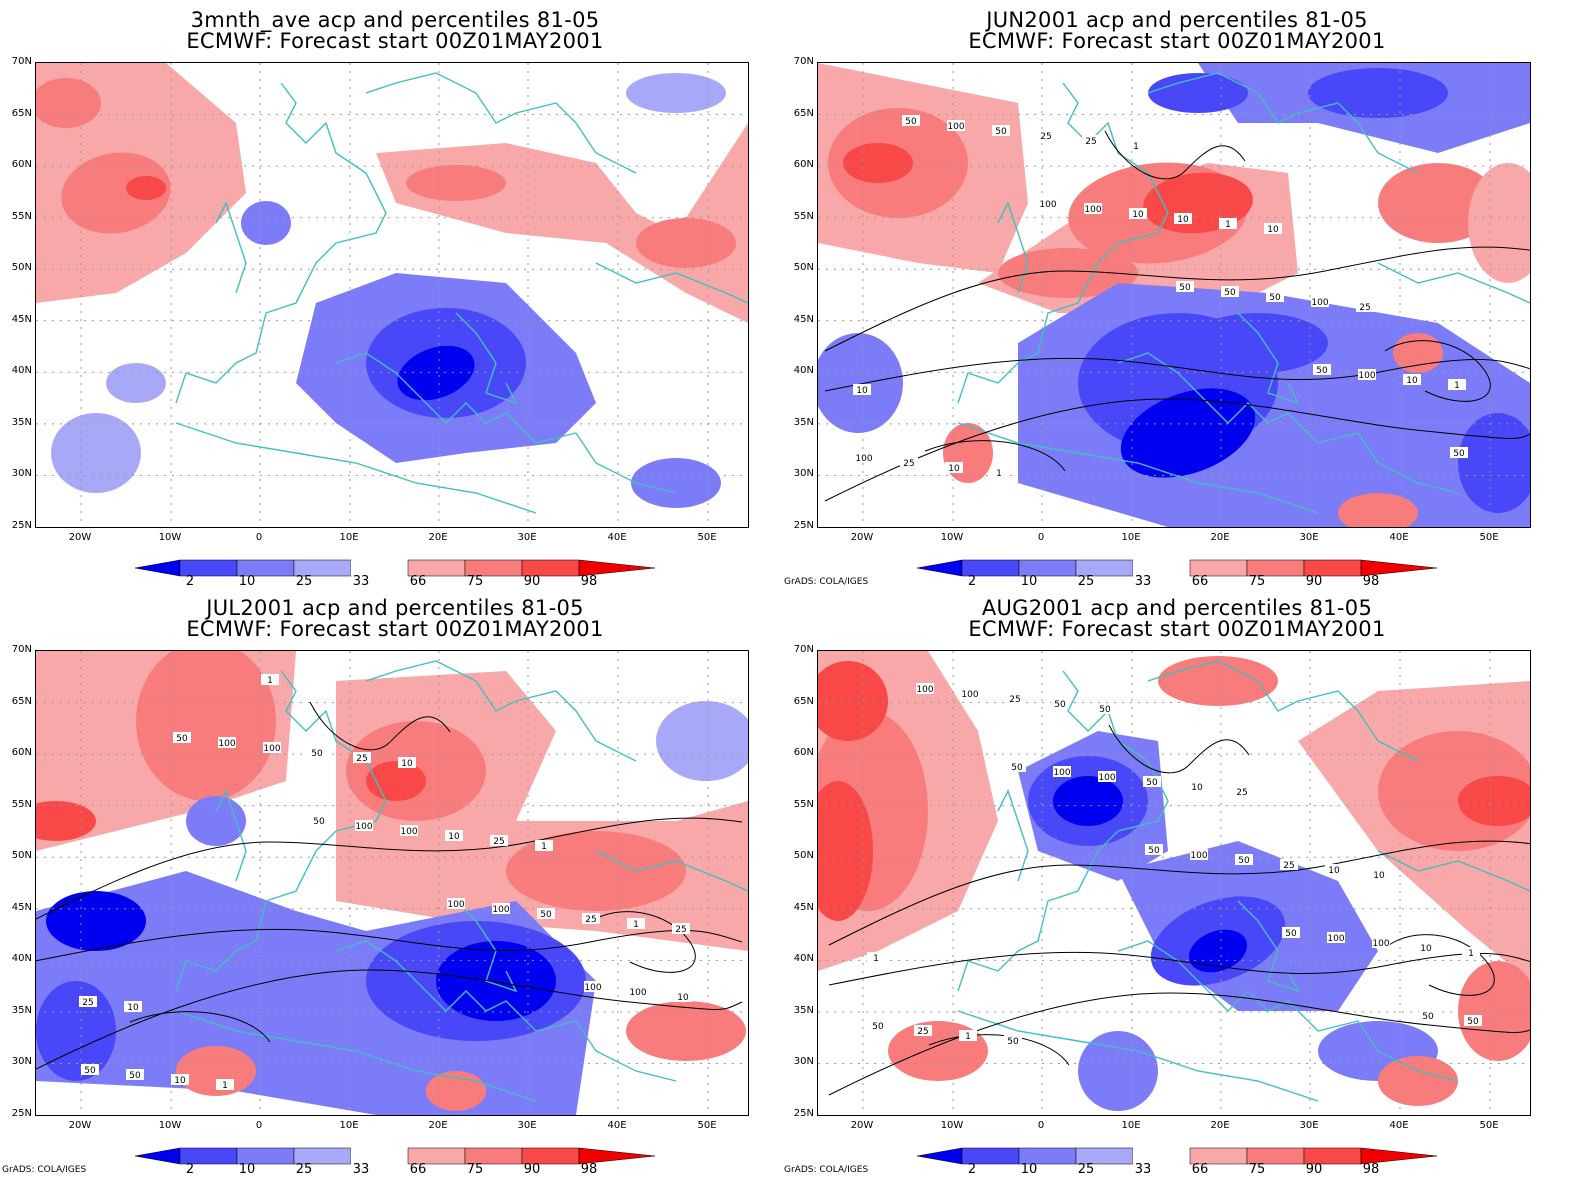 The image size is (1596, 1196). Describe the element at coordinates (395, 41) in the screenshot. I see `panel-subtitle: ECMWF: Forecast start 00Z01MAY2001` at that location.